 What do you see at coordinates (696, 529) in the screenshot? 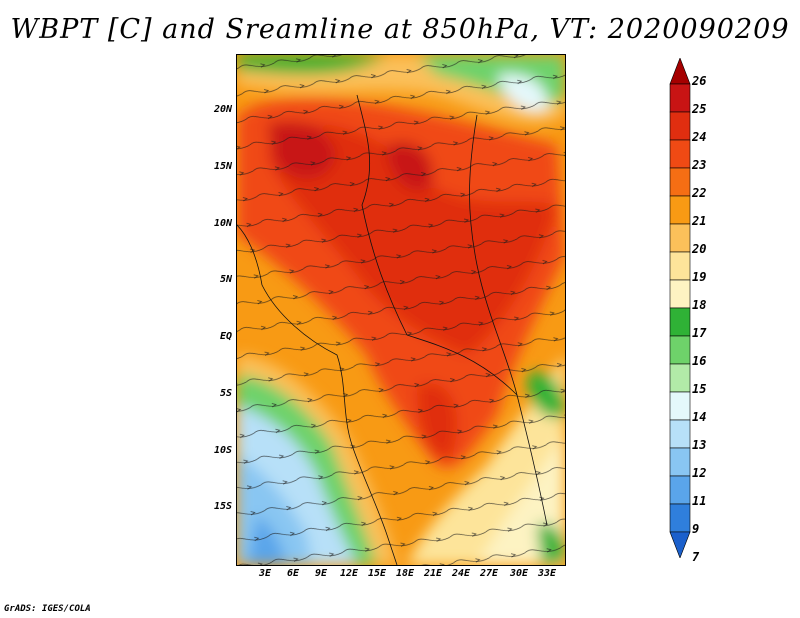
I see `colorbar-level-label: 9` at bounding box center [696, 529].